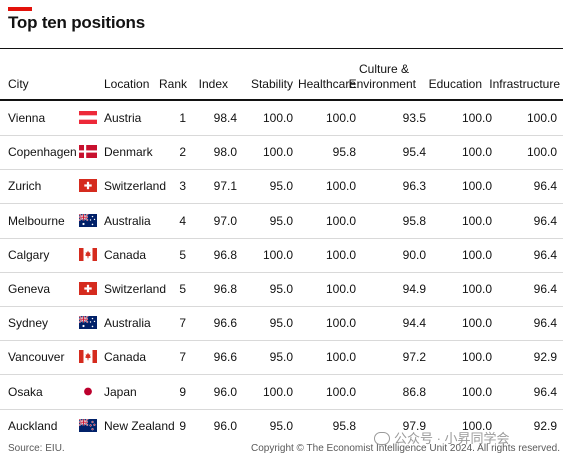 The width and height of the screenshot is (569, 463). I want to click on cell-location: New Zealand, so click(139, 425).